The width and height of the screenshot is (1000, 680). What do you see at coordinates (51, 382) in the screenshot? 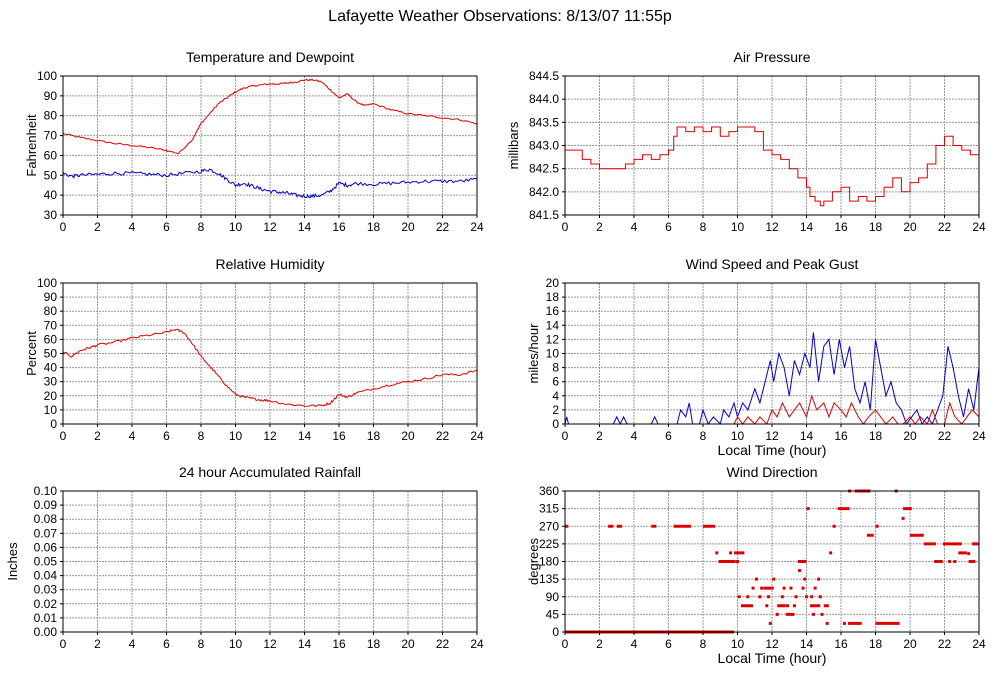
I see `y-tick-label: 30` at bounding box center [51, 382].